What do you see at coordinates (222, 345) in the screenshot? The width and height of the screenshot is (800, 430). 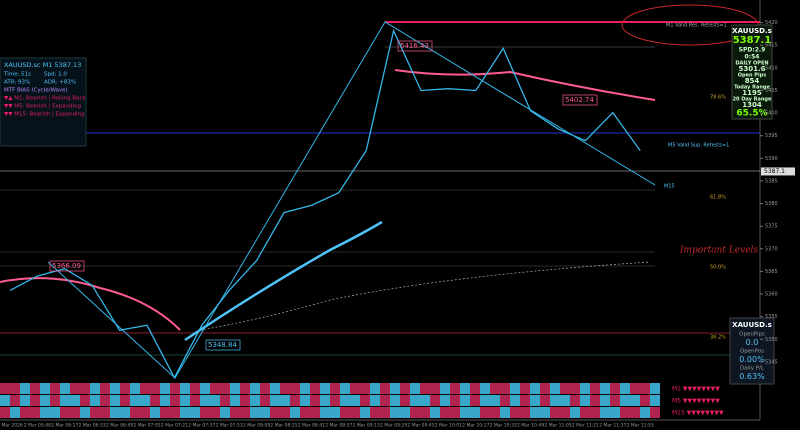 I see `annotation: 5348.84` at bounding box center [222, 345].